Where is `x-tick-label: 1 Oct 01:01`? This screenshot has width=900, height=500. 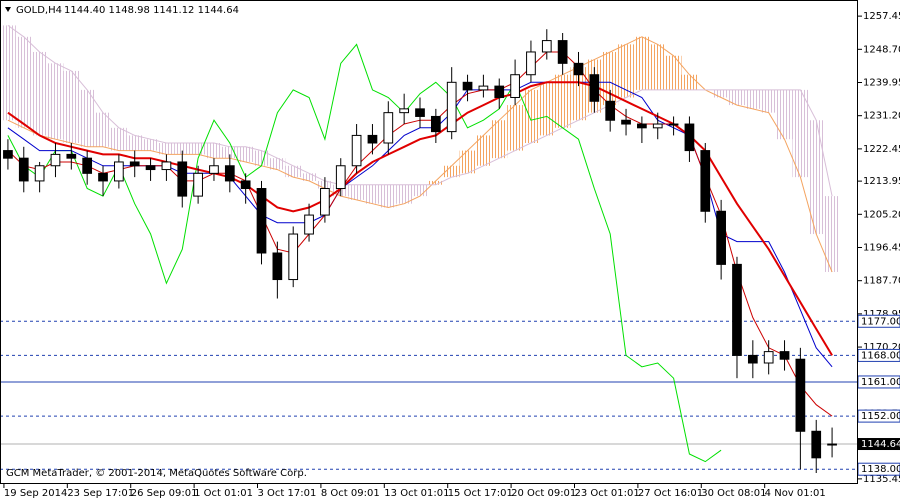
x-tick-label: 1 Oct 01:01 is located at coordinates (223, 493).